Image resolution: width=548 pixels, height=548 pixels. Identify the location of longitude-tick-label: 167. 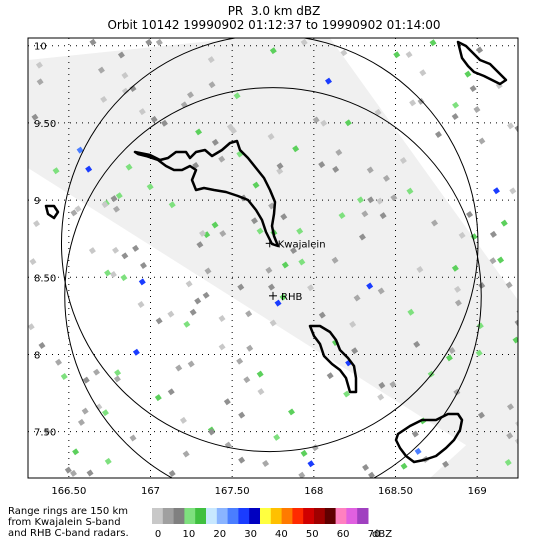
(150, 491).